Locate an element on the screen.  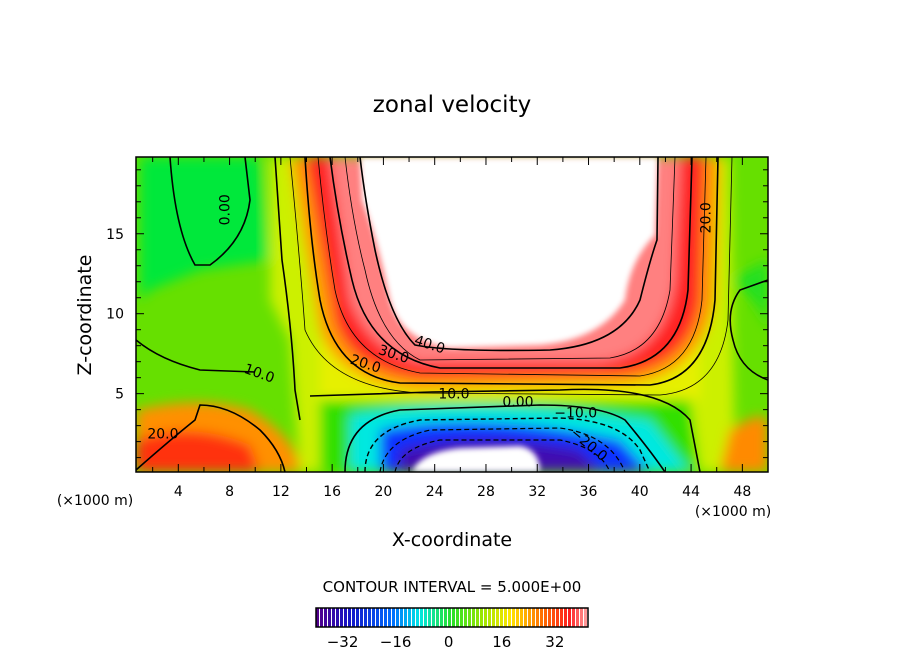
x-tick-label: 24 is located at coordinates (435, 492).